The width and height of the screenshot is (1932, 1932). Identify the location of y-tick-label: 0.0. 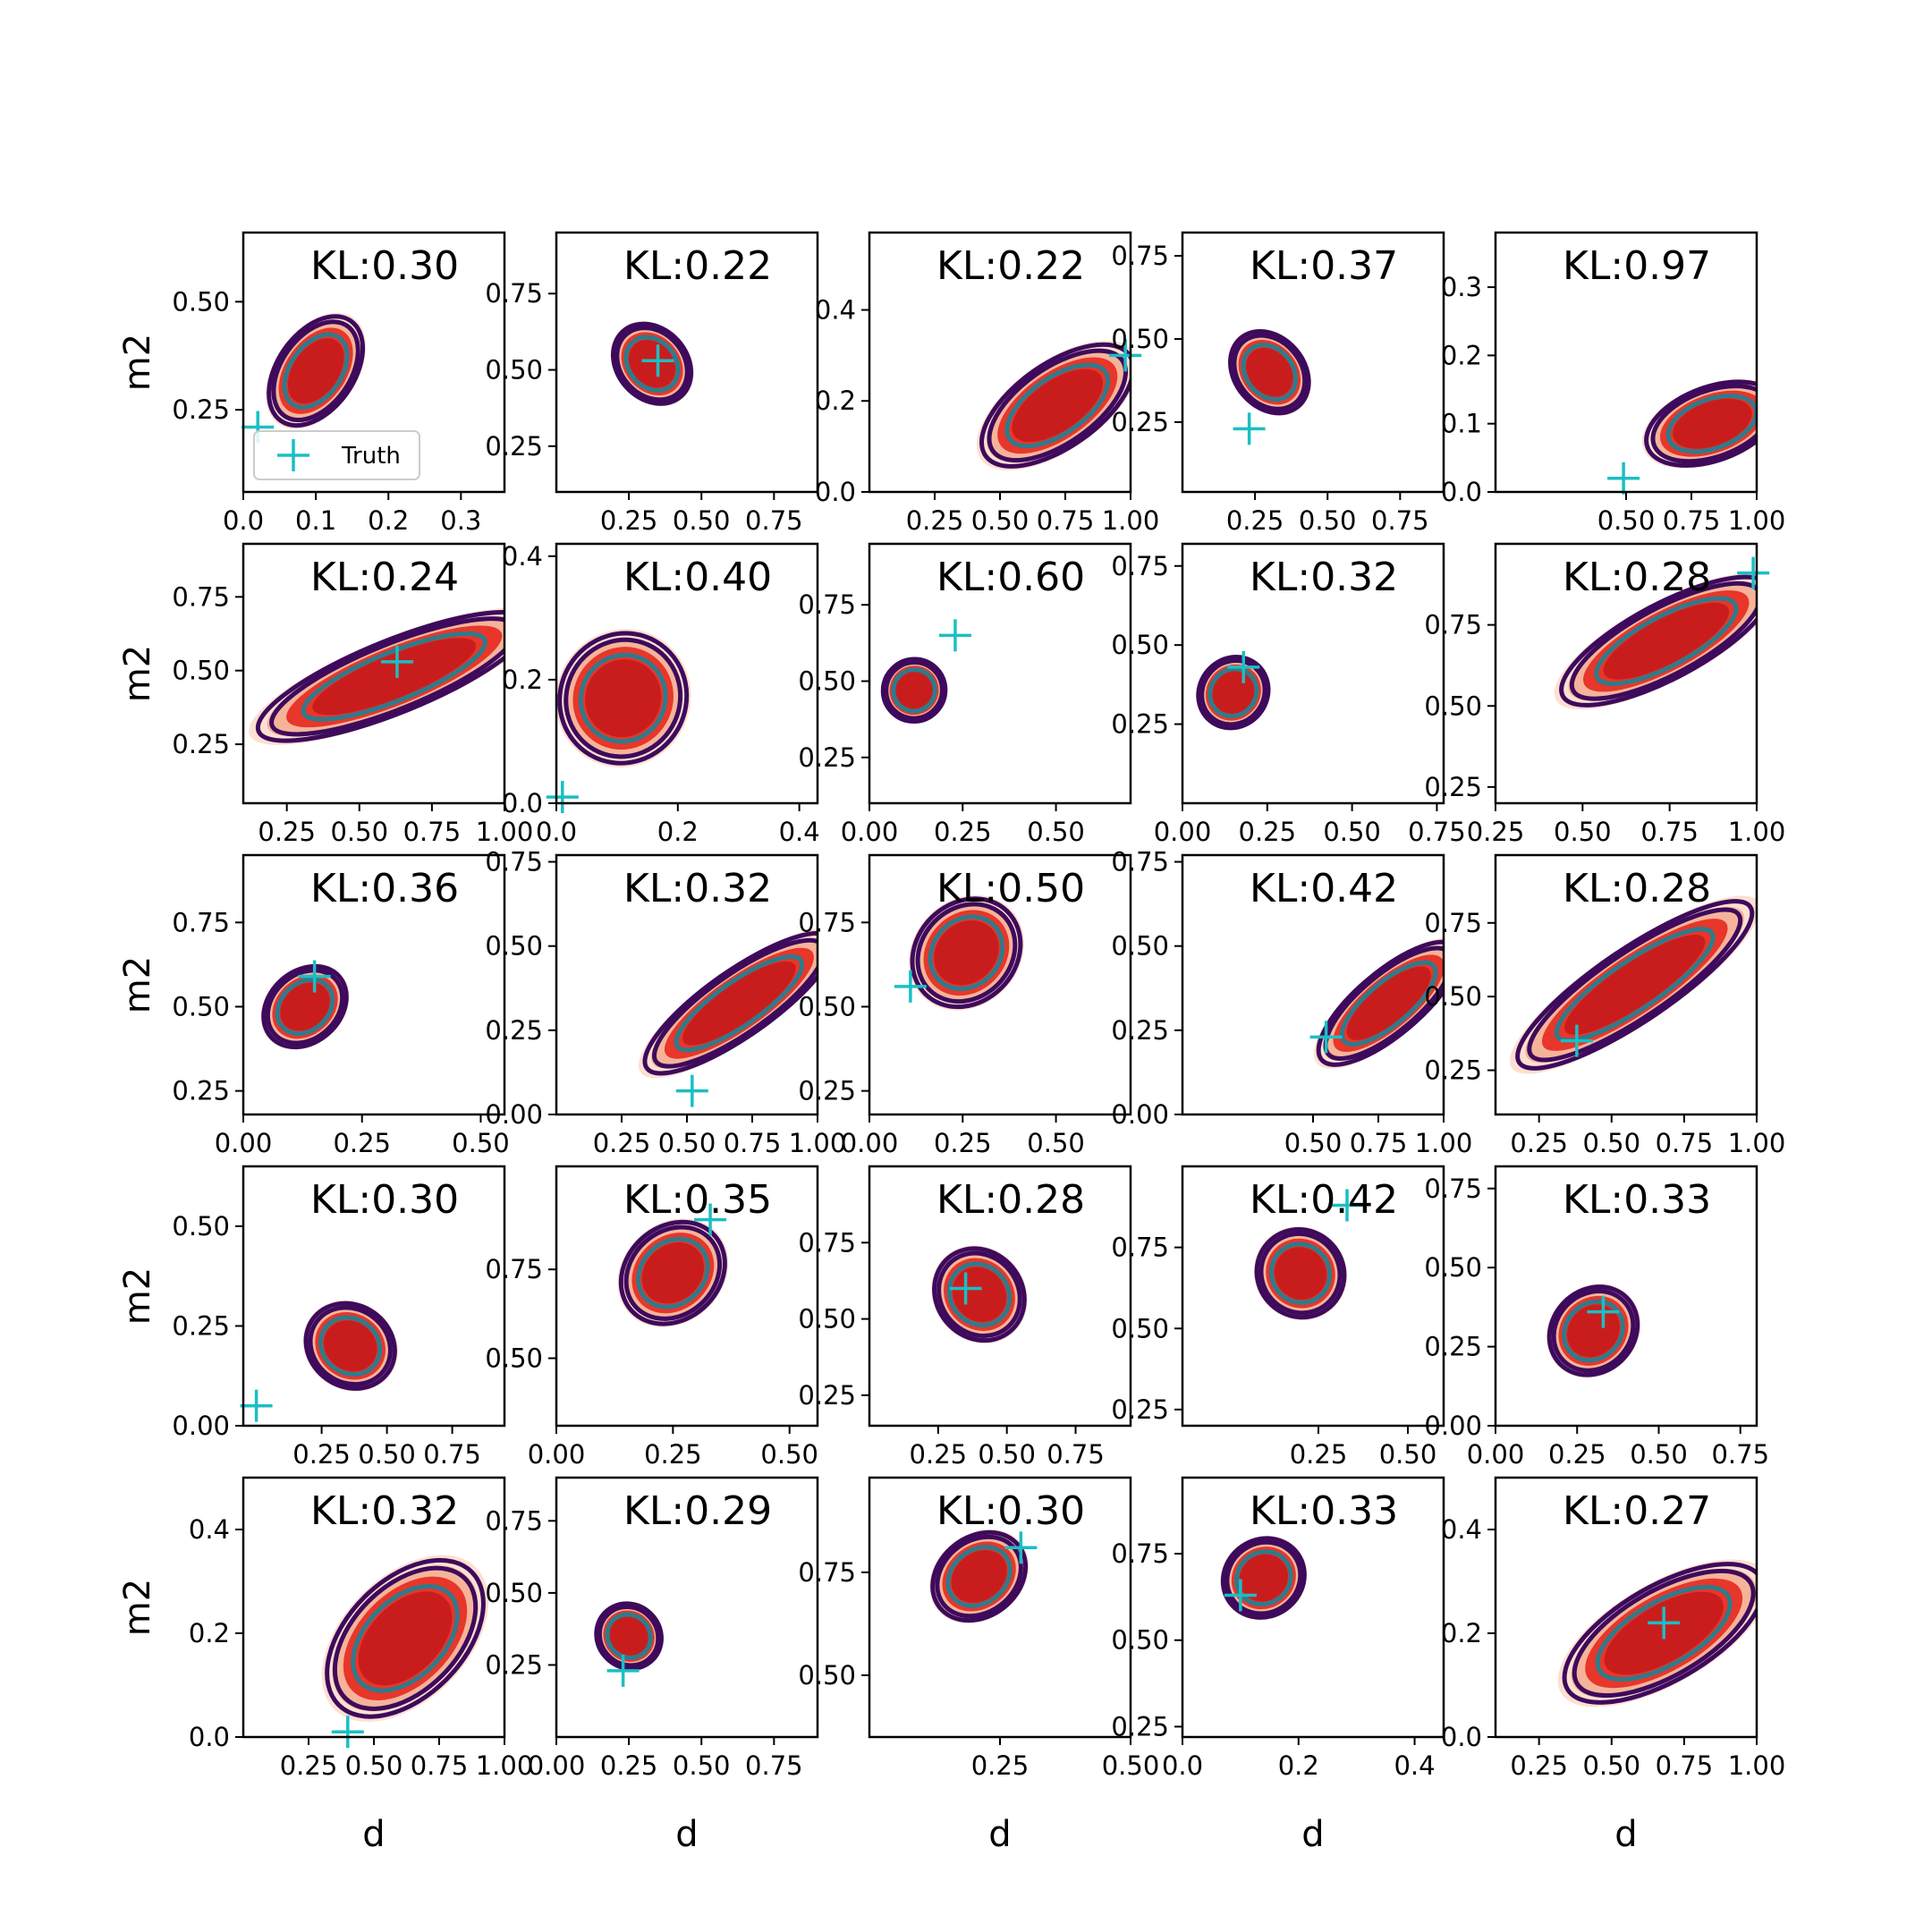
(1461, 1737).